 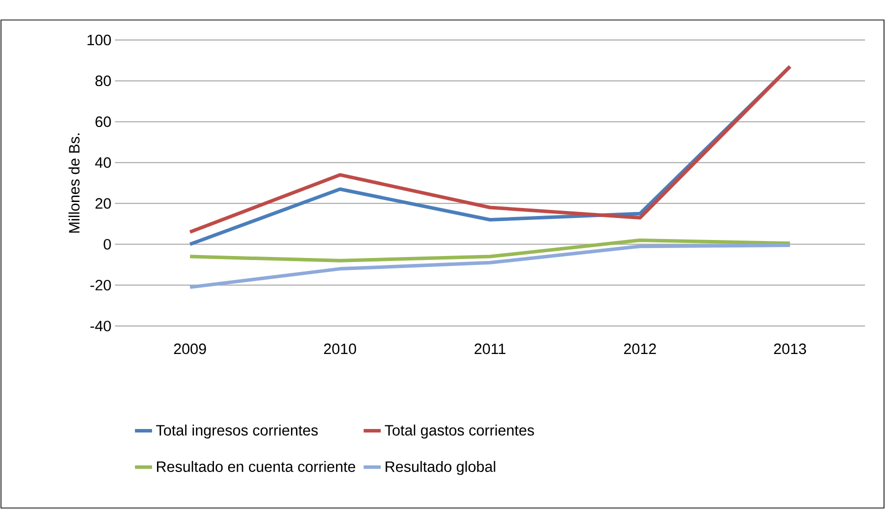 What do you see at coordinates (340, 349) in the screenshot?
I see `x-tick-label: 2010` at bounding box center [340, 349].